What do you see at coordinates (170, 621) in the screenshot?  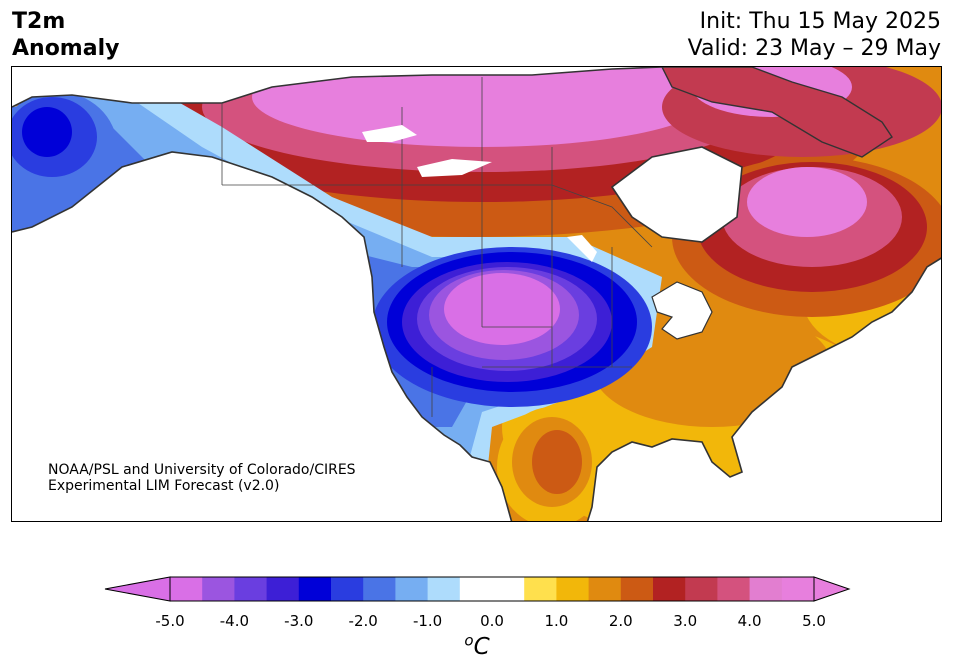 I see `colorbar-tick-label: -5.0` at bounding box center [170, 621].